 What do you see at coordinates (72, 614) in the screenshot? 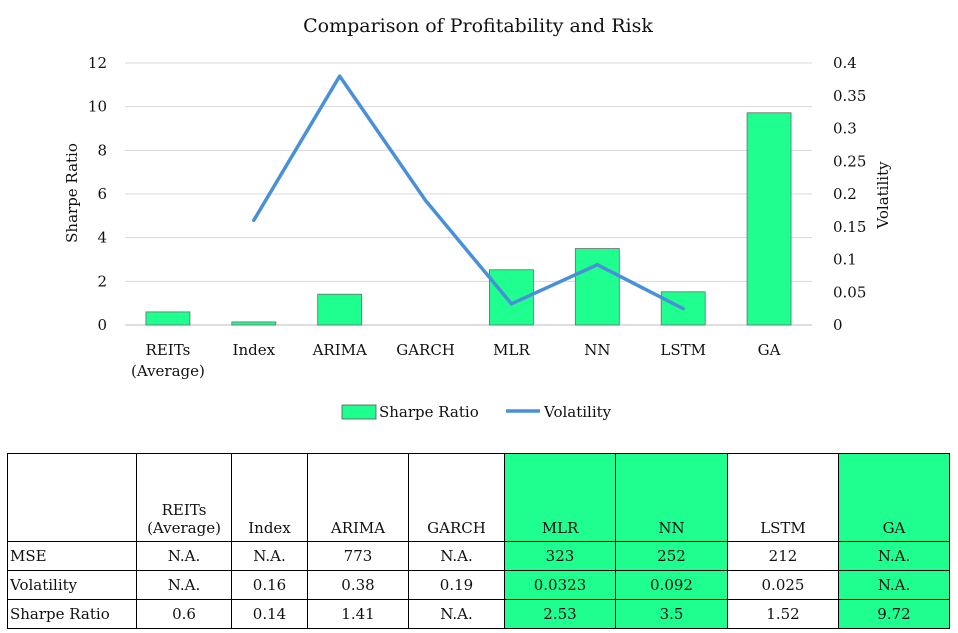
I see `row-label: Sharpe Ratio` at bounding box center [72, 614].